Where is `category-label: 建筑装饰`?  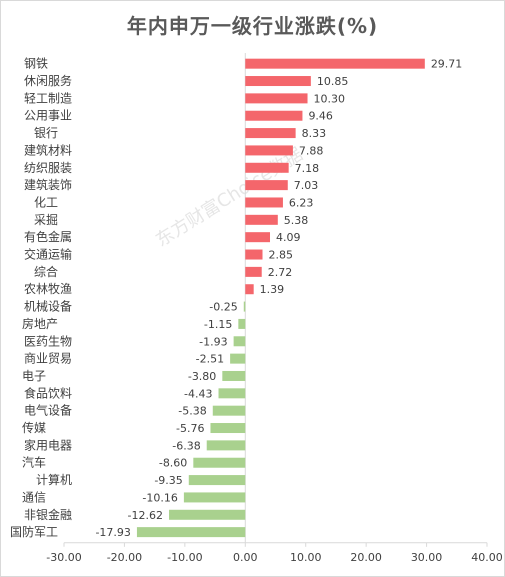 category-label: 建筑装饰 is located at coordinates (48, 184).